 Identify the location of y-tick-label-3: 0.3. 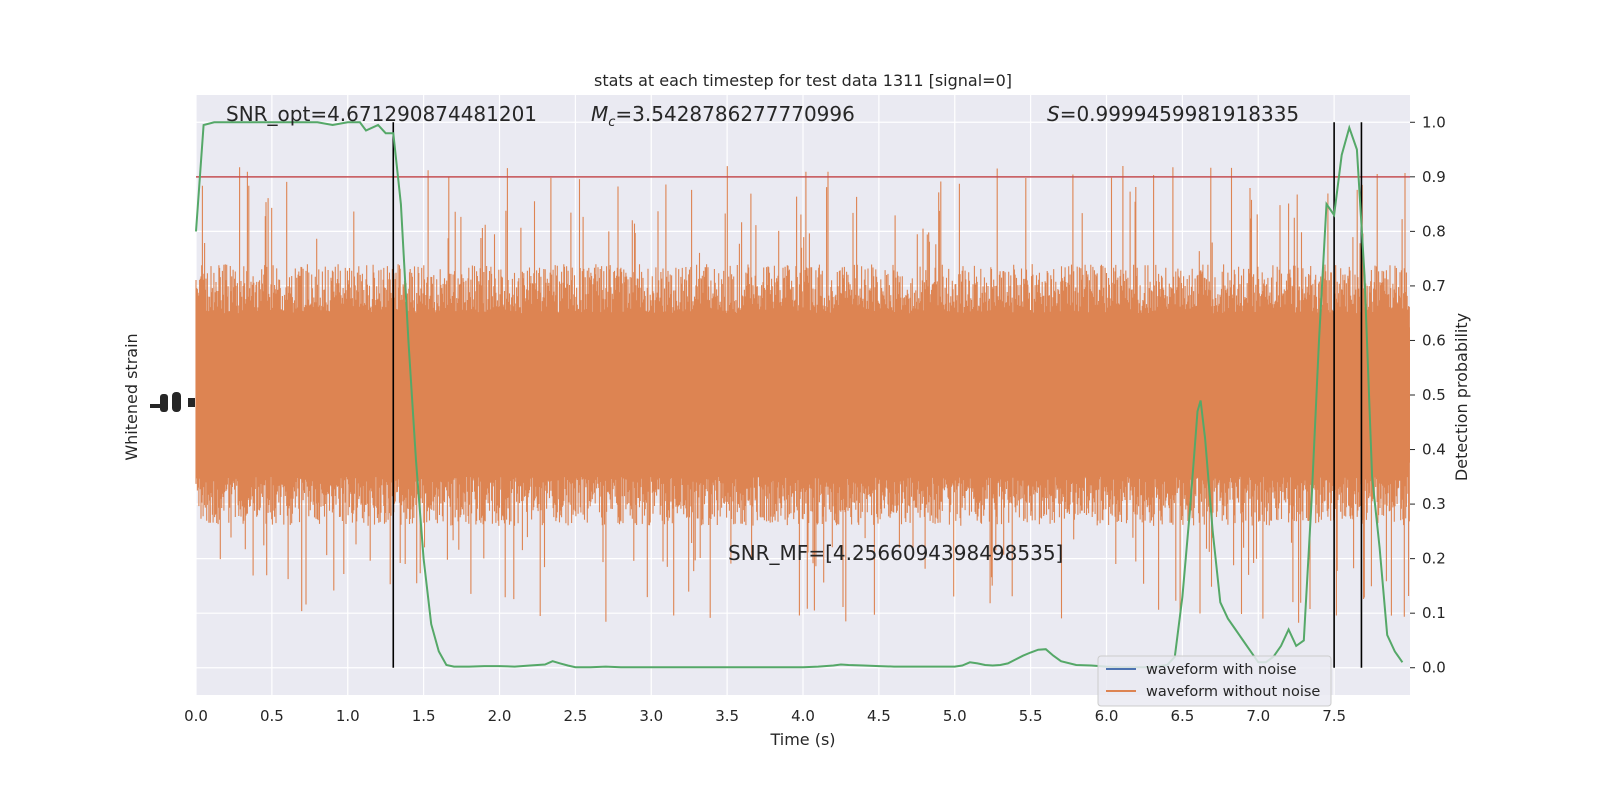
(1434, 504).